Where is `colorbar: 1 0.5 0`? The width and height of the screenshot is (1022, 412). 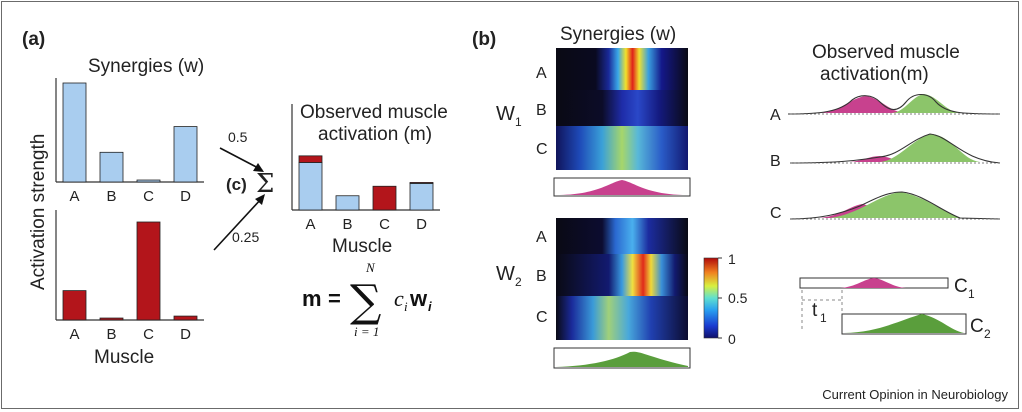
colorbar: 1 0.5 0 is located at coordinates (725, 299).